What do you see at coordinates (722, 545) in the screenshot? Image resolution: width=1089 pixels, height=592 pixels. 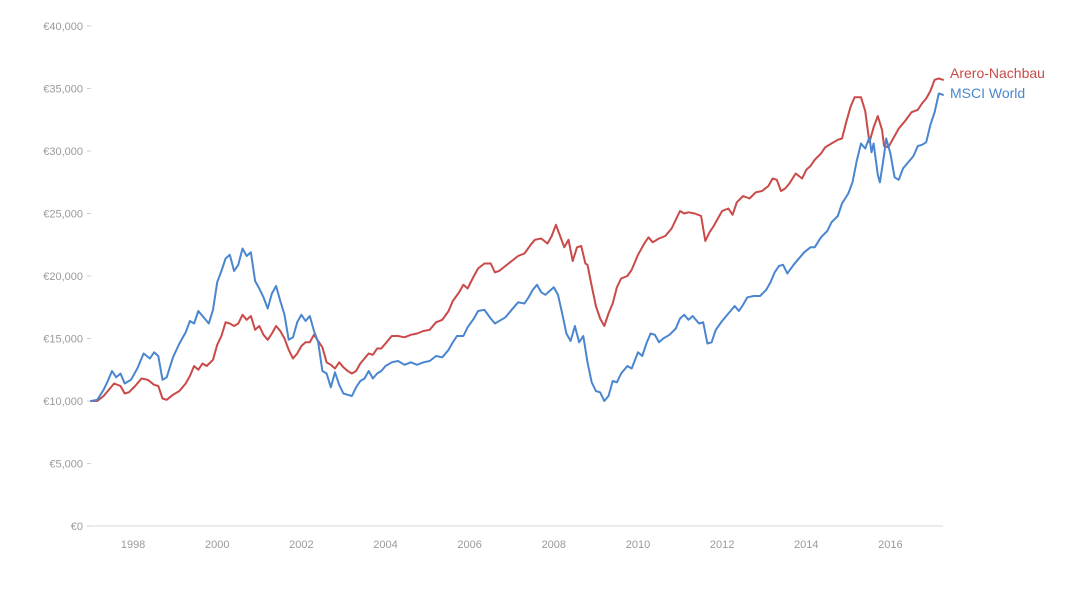 I see `x-tick-label: 2012` at bounding box center [722, 545].